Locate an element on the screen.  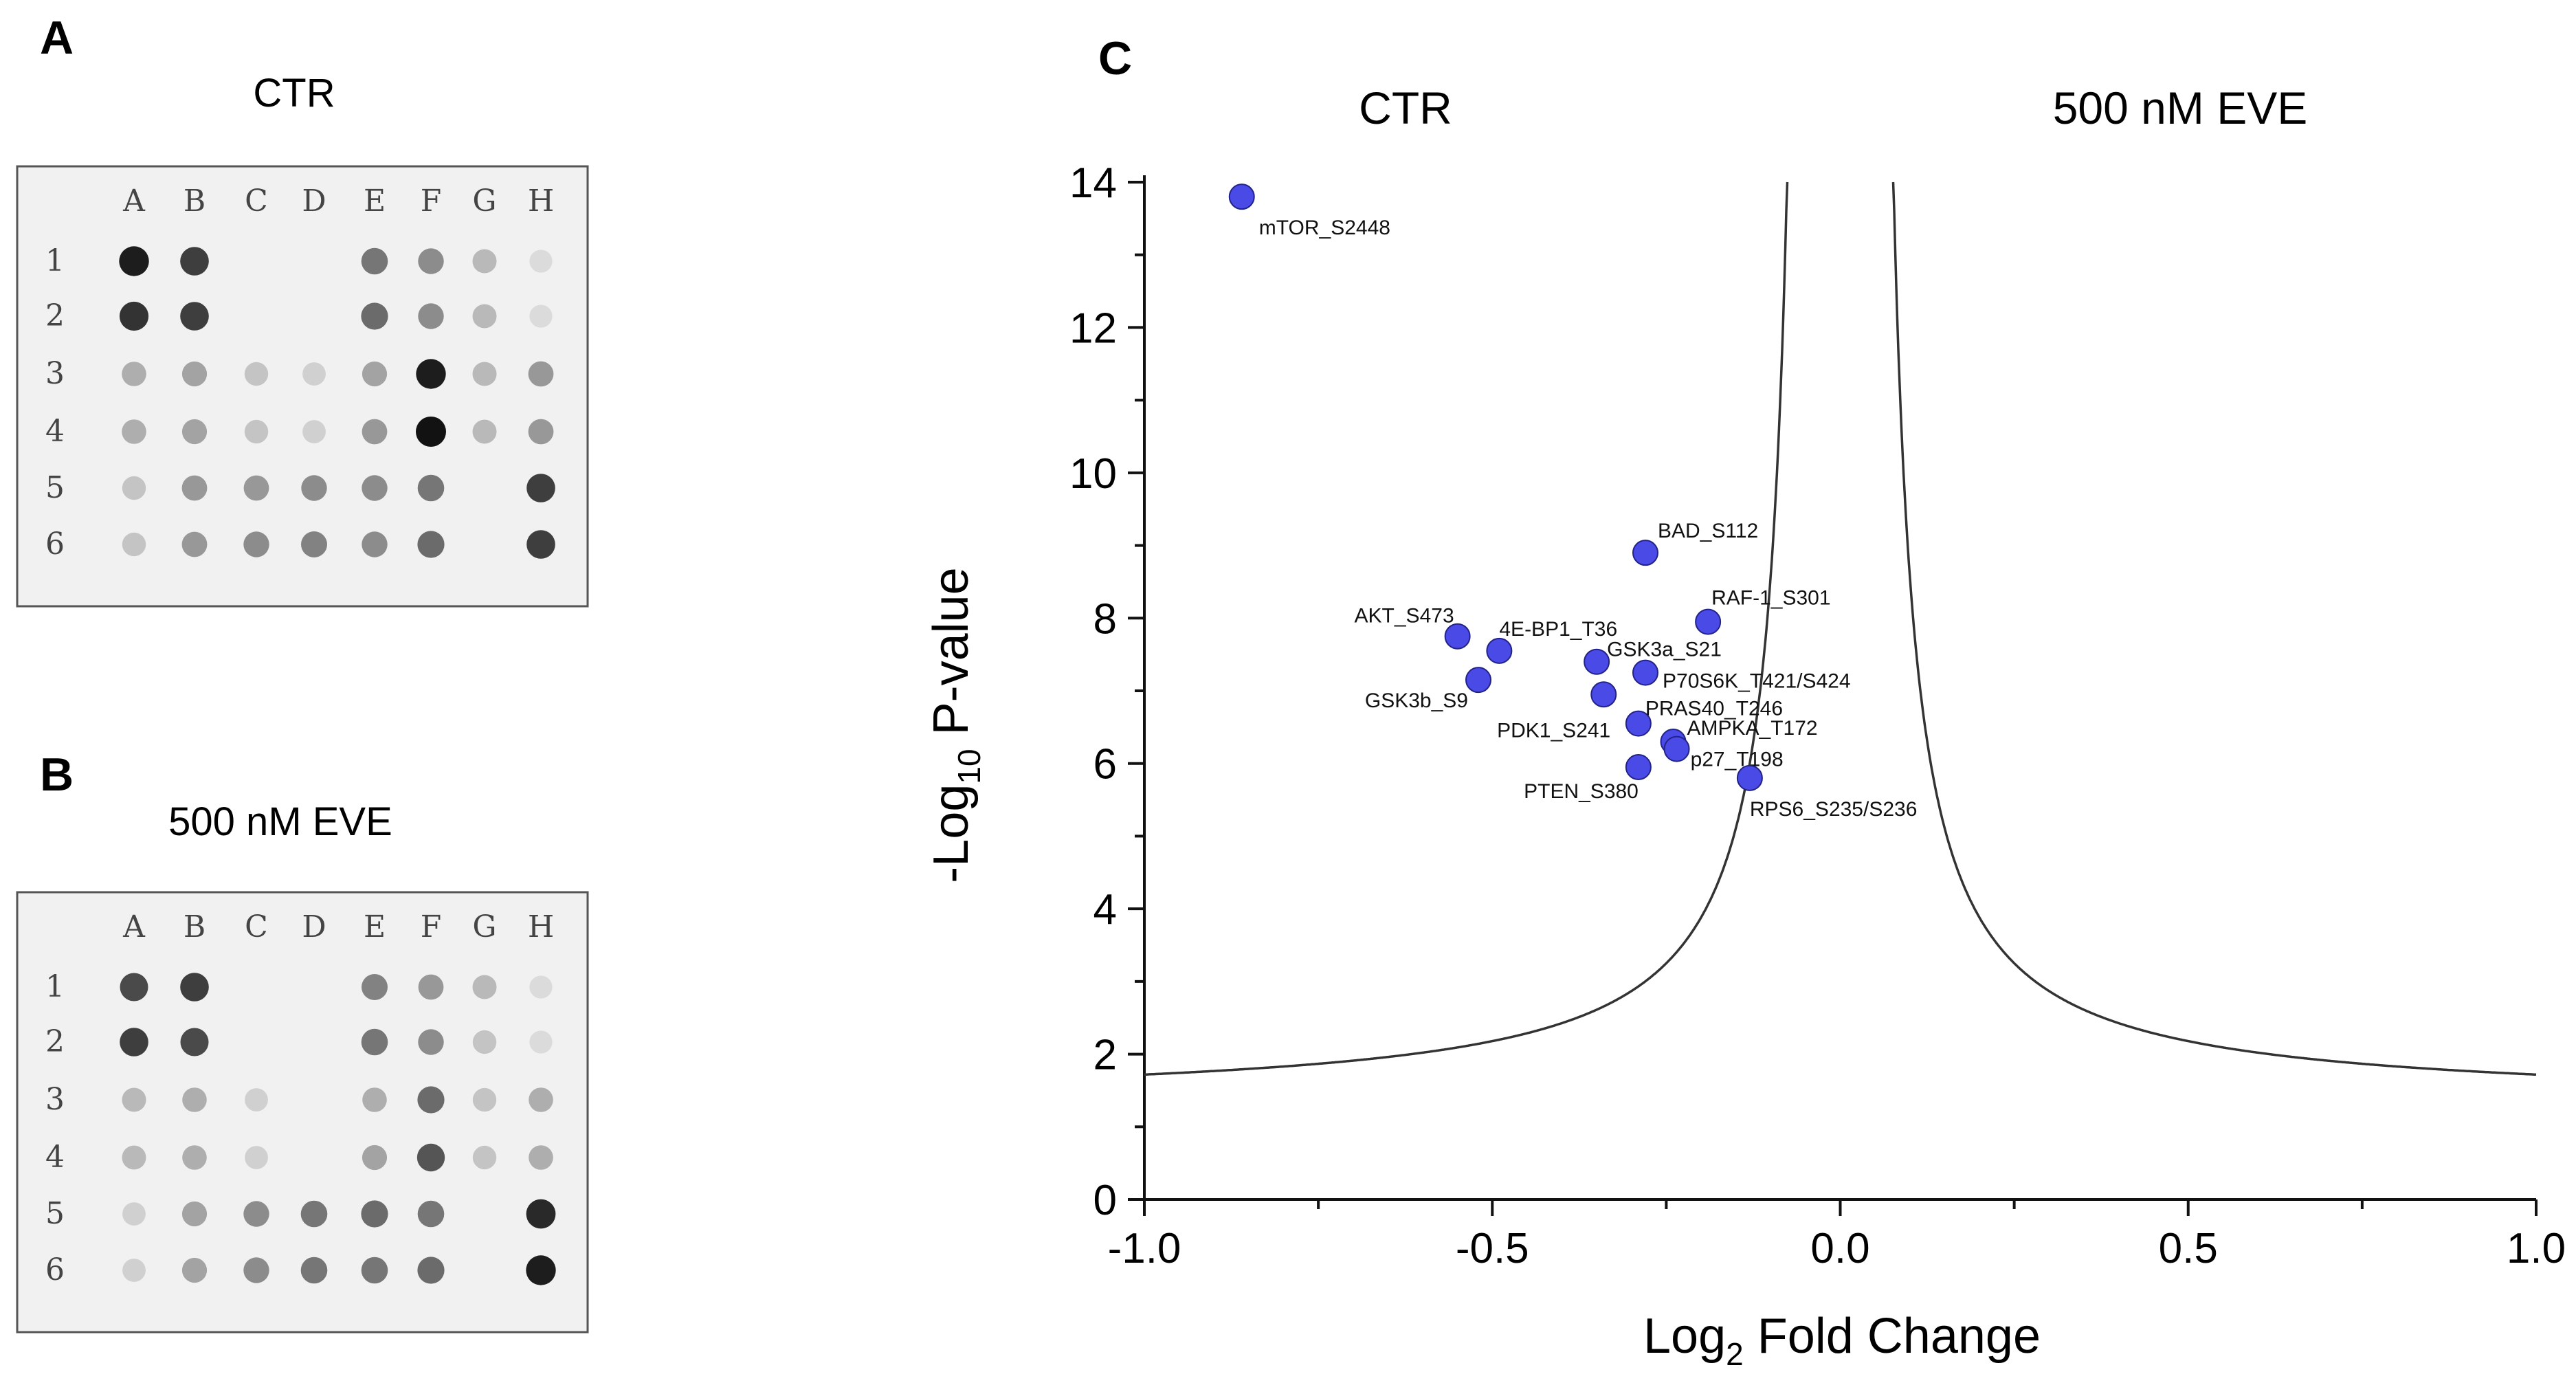
blot-eve-row-label: 1 is located at coordinates (55, 986).